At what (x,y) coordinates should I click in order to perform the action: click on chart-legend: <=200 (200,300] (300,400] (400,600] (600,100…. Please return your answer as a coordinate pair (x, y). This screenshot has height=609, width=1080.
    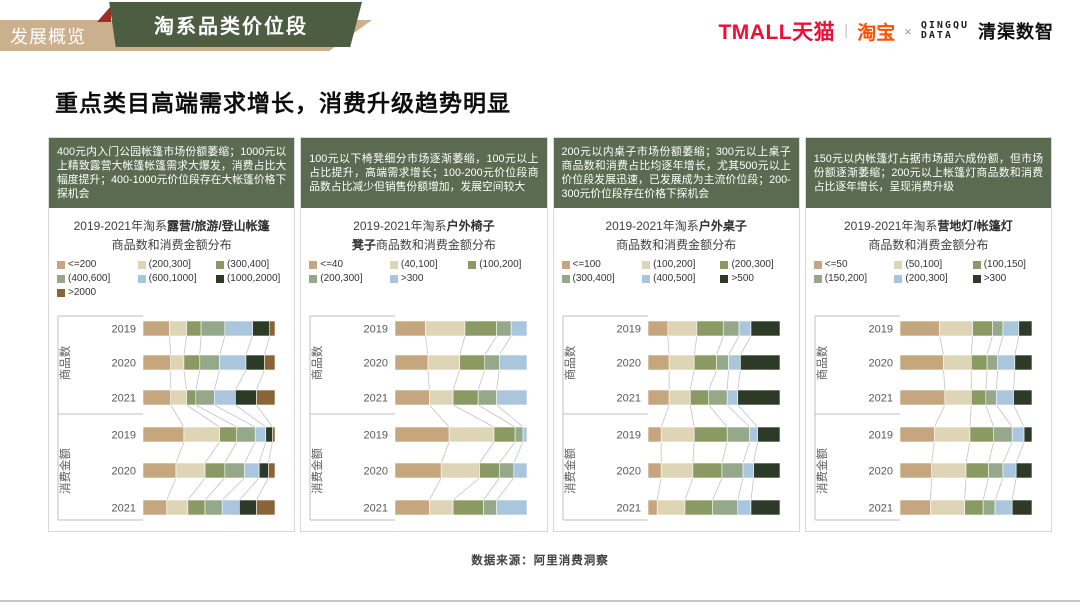
    Looking at the image, I should click on (171, 284).